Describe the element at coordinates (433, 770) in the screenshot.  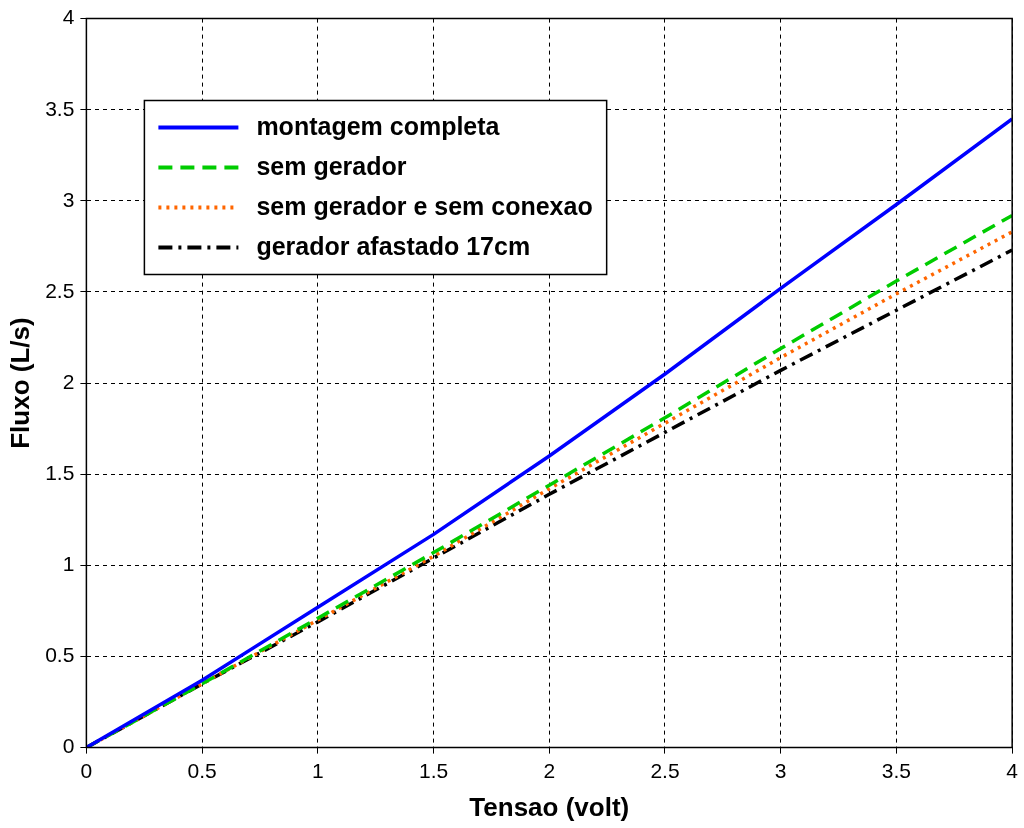
I see `x-tick-label: 1.5` at that location.